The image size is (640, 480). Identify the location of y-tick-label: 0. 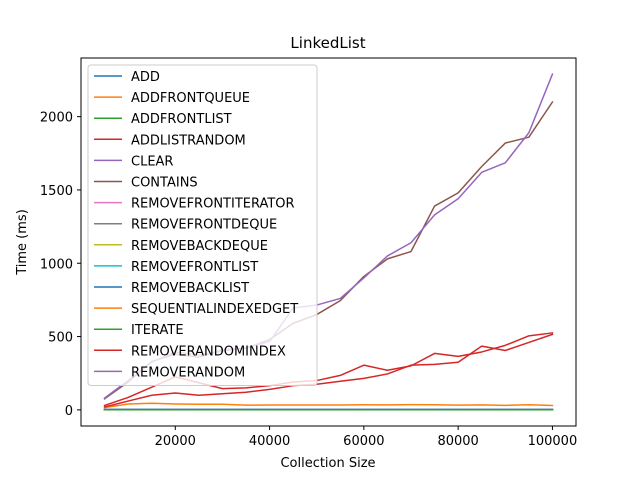
(69, 411).